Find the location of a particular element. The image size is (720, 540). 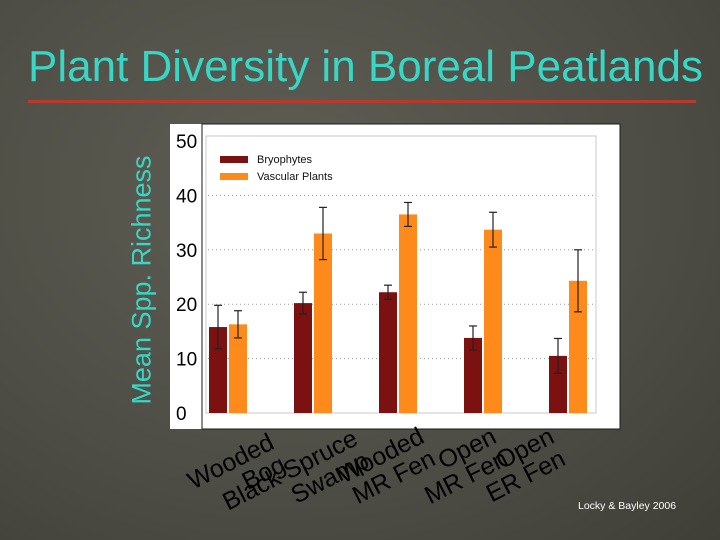

legend-swatch-bryophytes is located at coordinates (234, 159).